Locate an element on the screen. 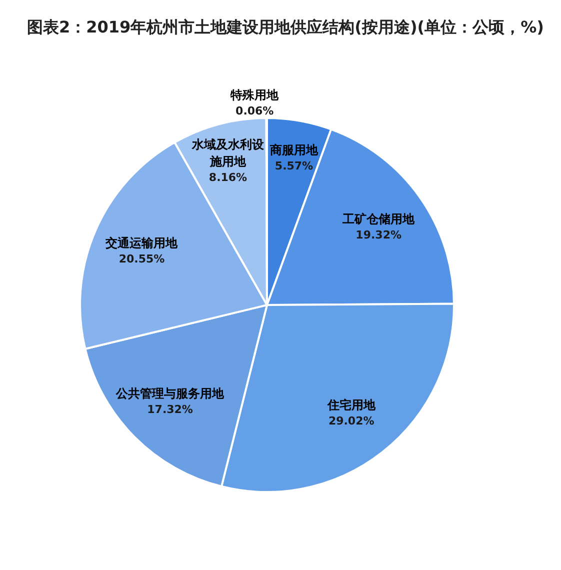 This screenshot has width=561, height=570. slice-label: 交通运输用地 is located at coordinates (141, 243).